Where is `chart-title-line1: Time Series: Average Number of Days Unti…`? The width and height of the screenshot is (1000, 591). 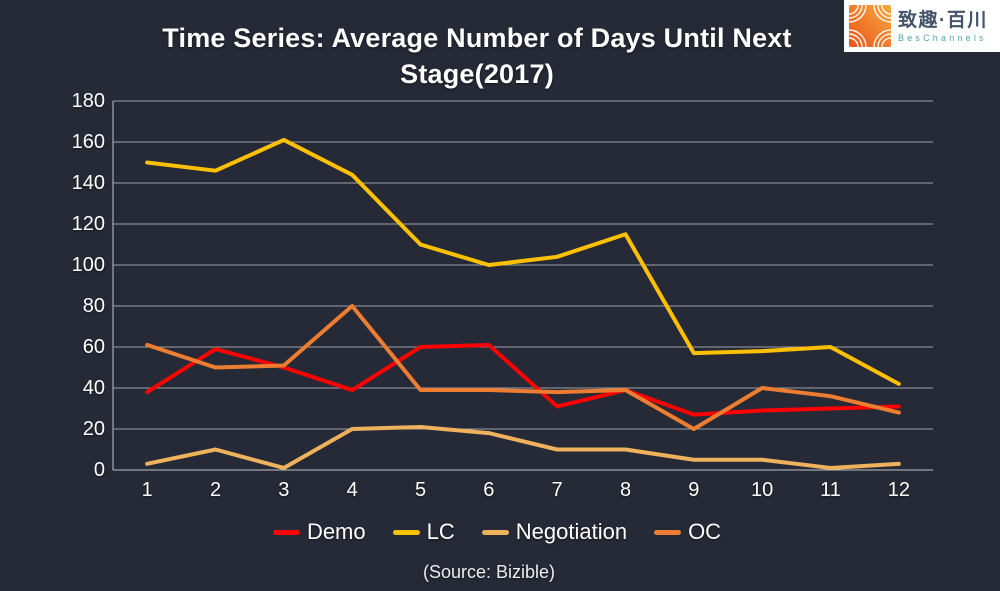 chart-title-line1: Time Series: Average Number of Days Unti… is located at coordinates (477, 38).